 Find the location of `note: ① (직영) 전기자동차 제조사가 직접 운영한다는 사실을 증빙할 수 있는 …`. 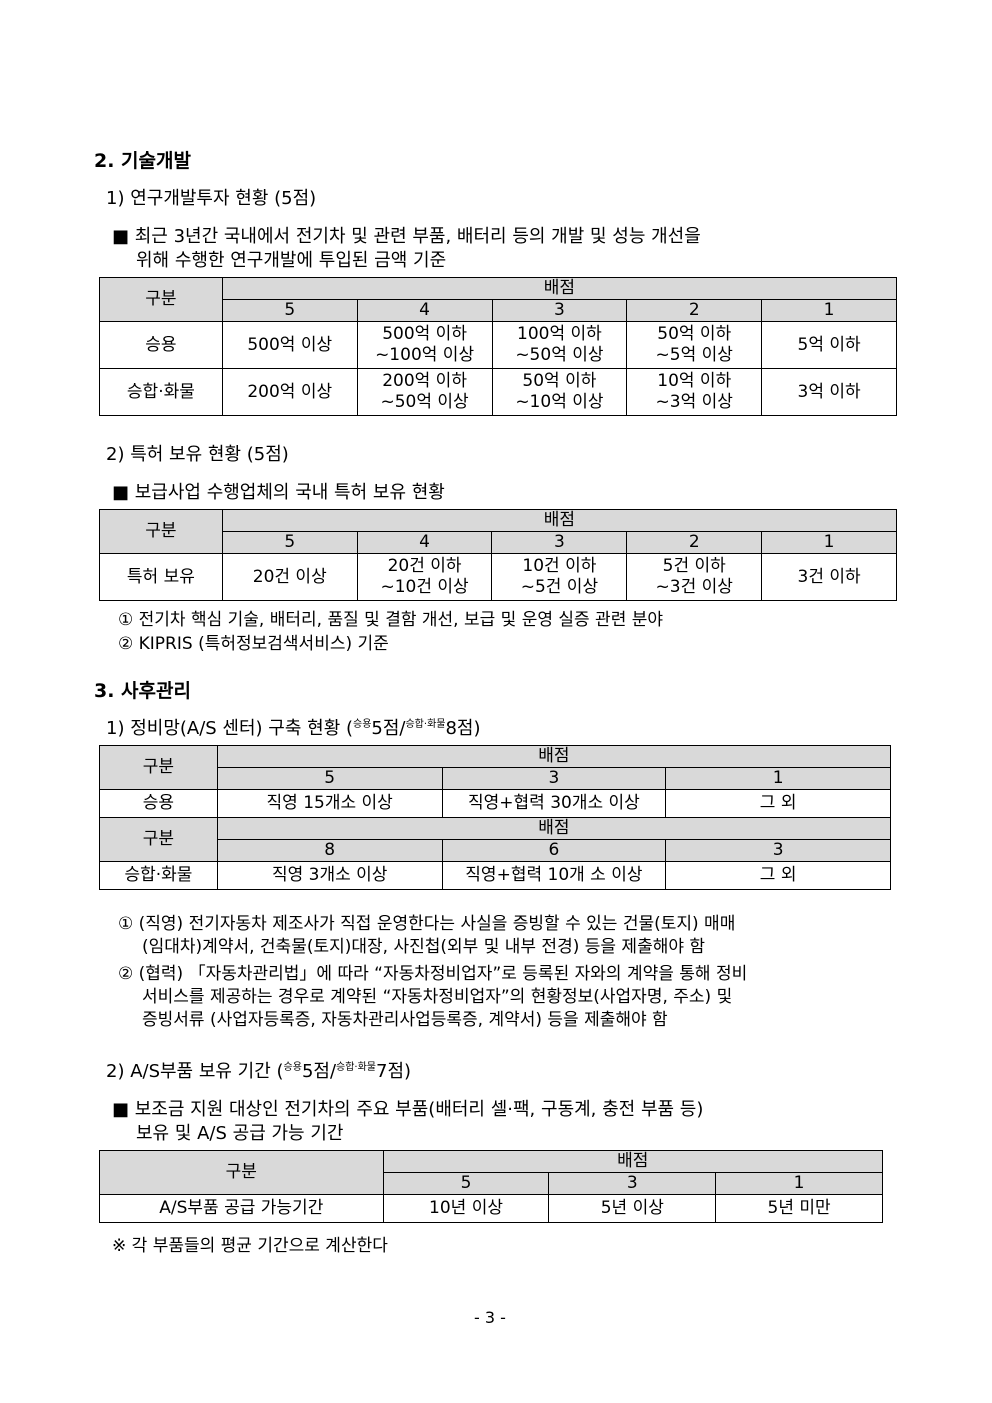

note: ① (직영) 전기자동차 제조사가 직접 운영한다는 사실을 증빙할 수 있는 … is located at coordinates (427, 924).